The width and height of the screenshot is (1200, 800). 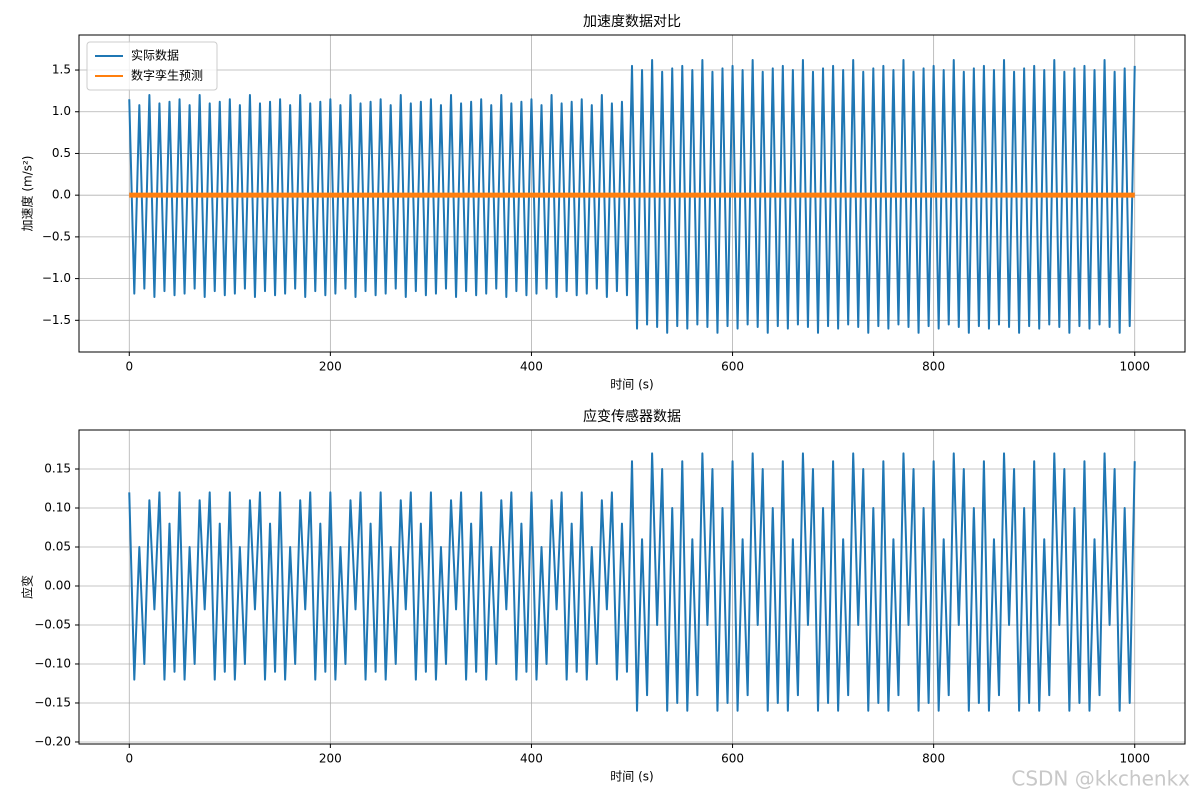 What do you see at coordinates (155, 55) in the screenshot?
I see `legend-label: 实际数据` at bounding box center [155, 55].